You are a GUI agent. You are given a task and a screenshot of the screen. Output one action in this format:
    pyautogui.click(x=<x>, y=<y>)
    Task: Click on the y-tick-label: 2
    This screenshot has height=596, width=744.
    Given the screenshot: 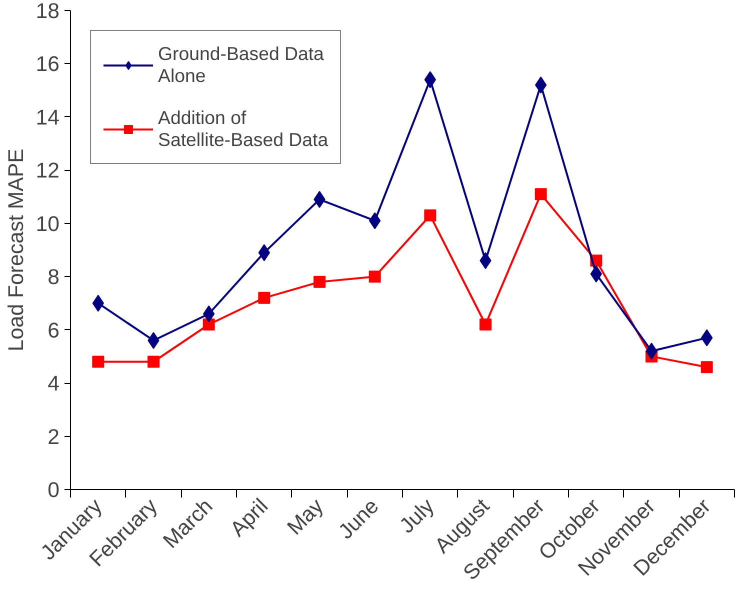 What is the action you would take?
    pyautogui.click(x=54, y=436)
    